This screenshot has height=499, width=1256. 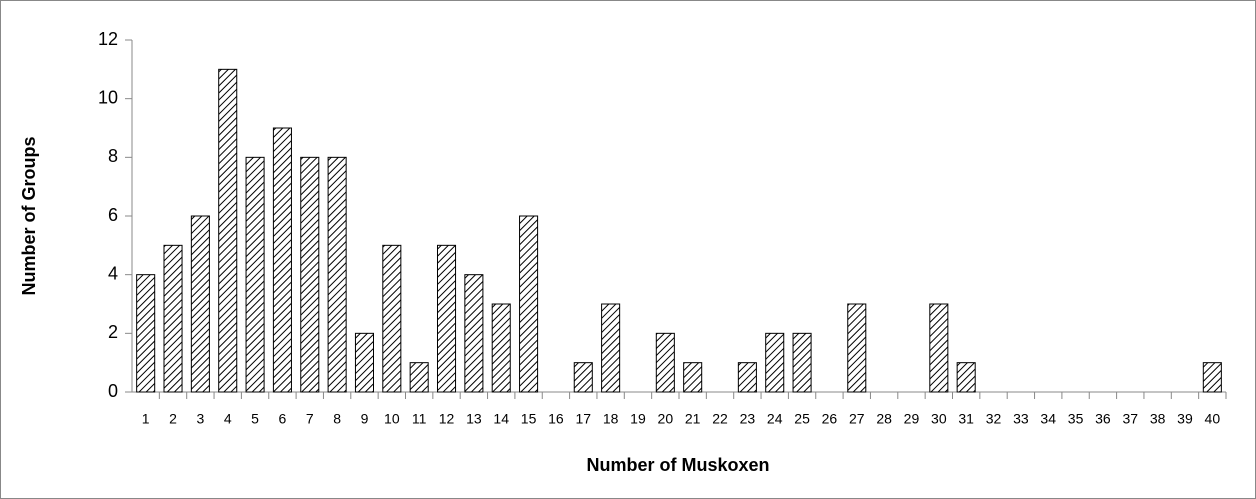 I want to click on x-tick-label: 40, so click(x=1213, y=419).